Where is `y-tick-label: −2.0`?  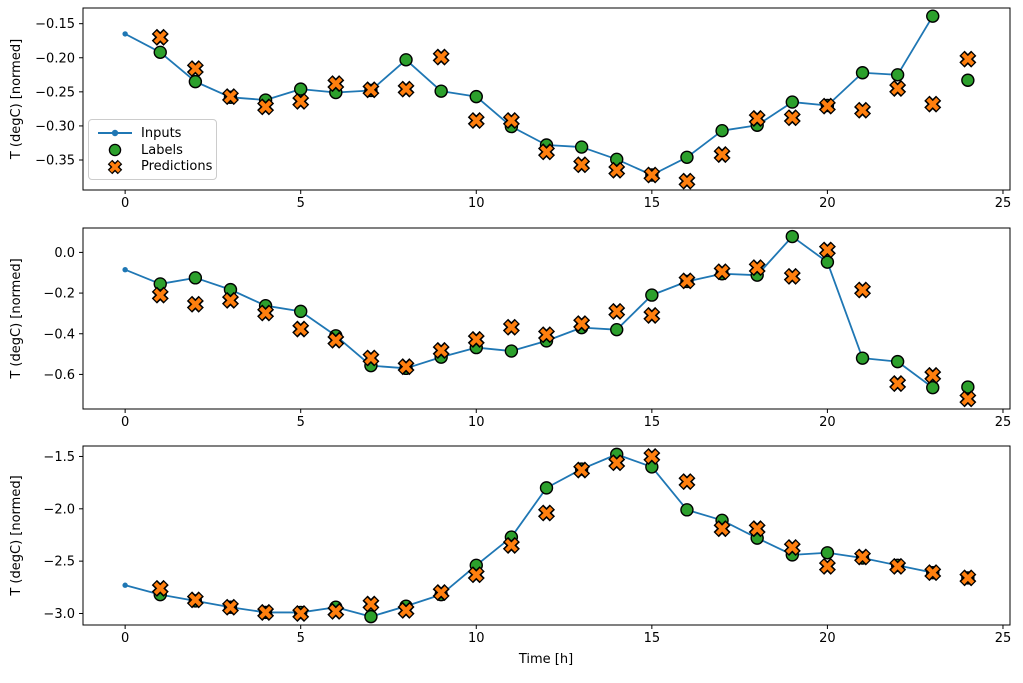
y-tick-label: −2.0 is located at coordinates (59, 509).